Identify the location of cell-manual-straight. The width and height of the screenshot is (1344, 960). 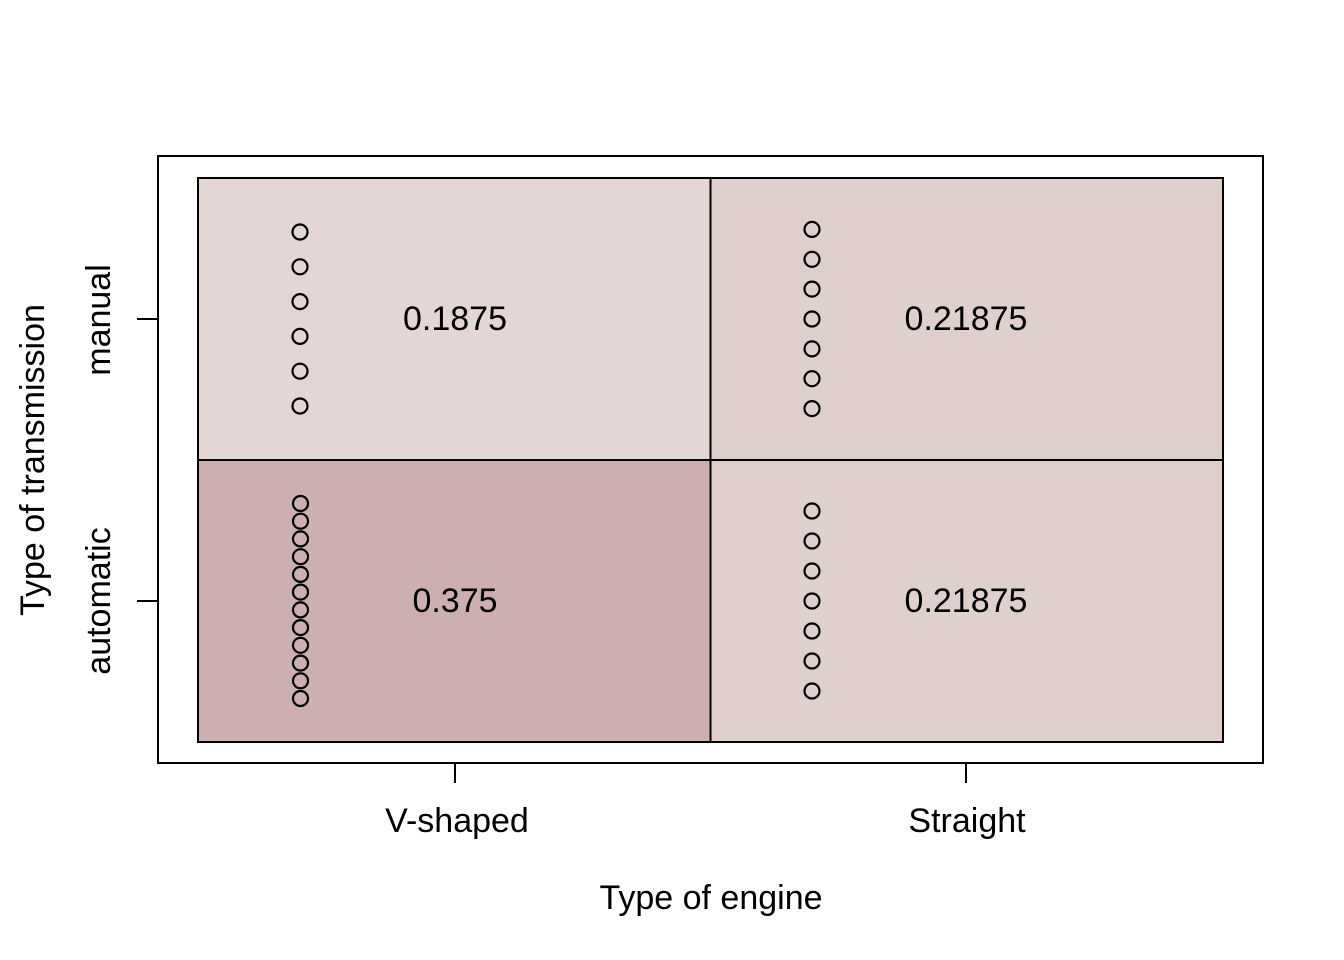
(966, 319).